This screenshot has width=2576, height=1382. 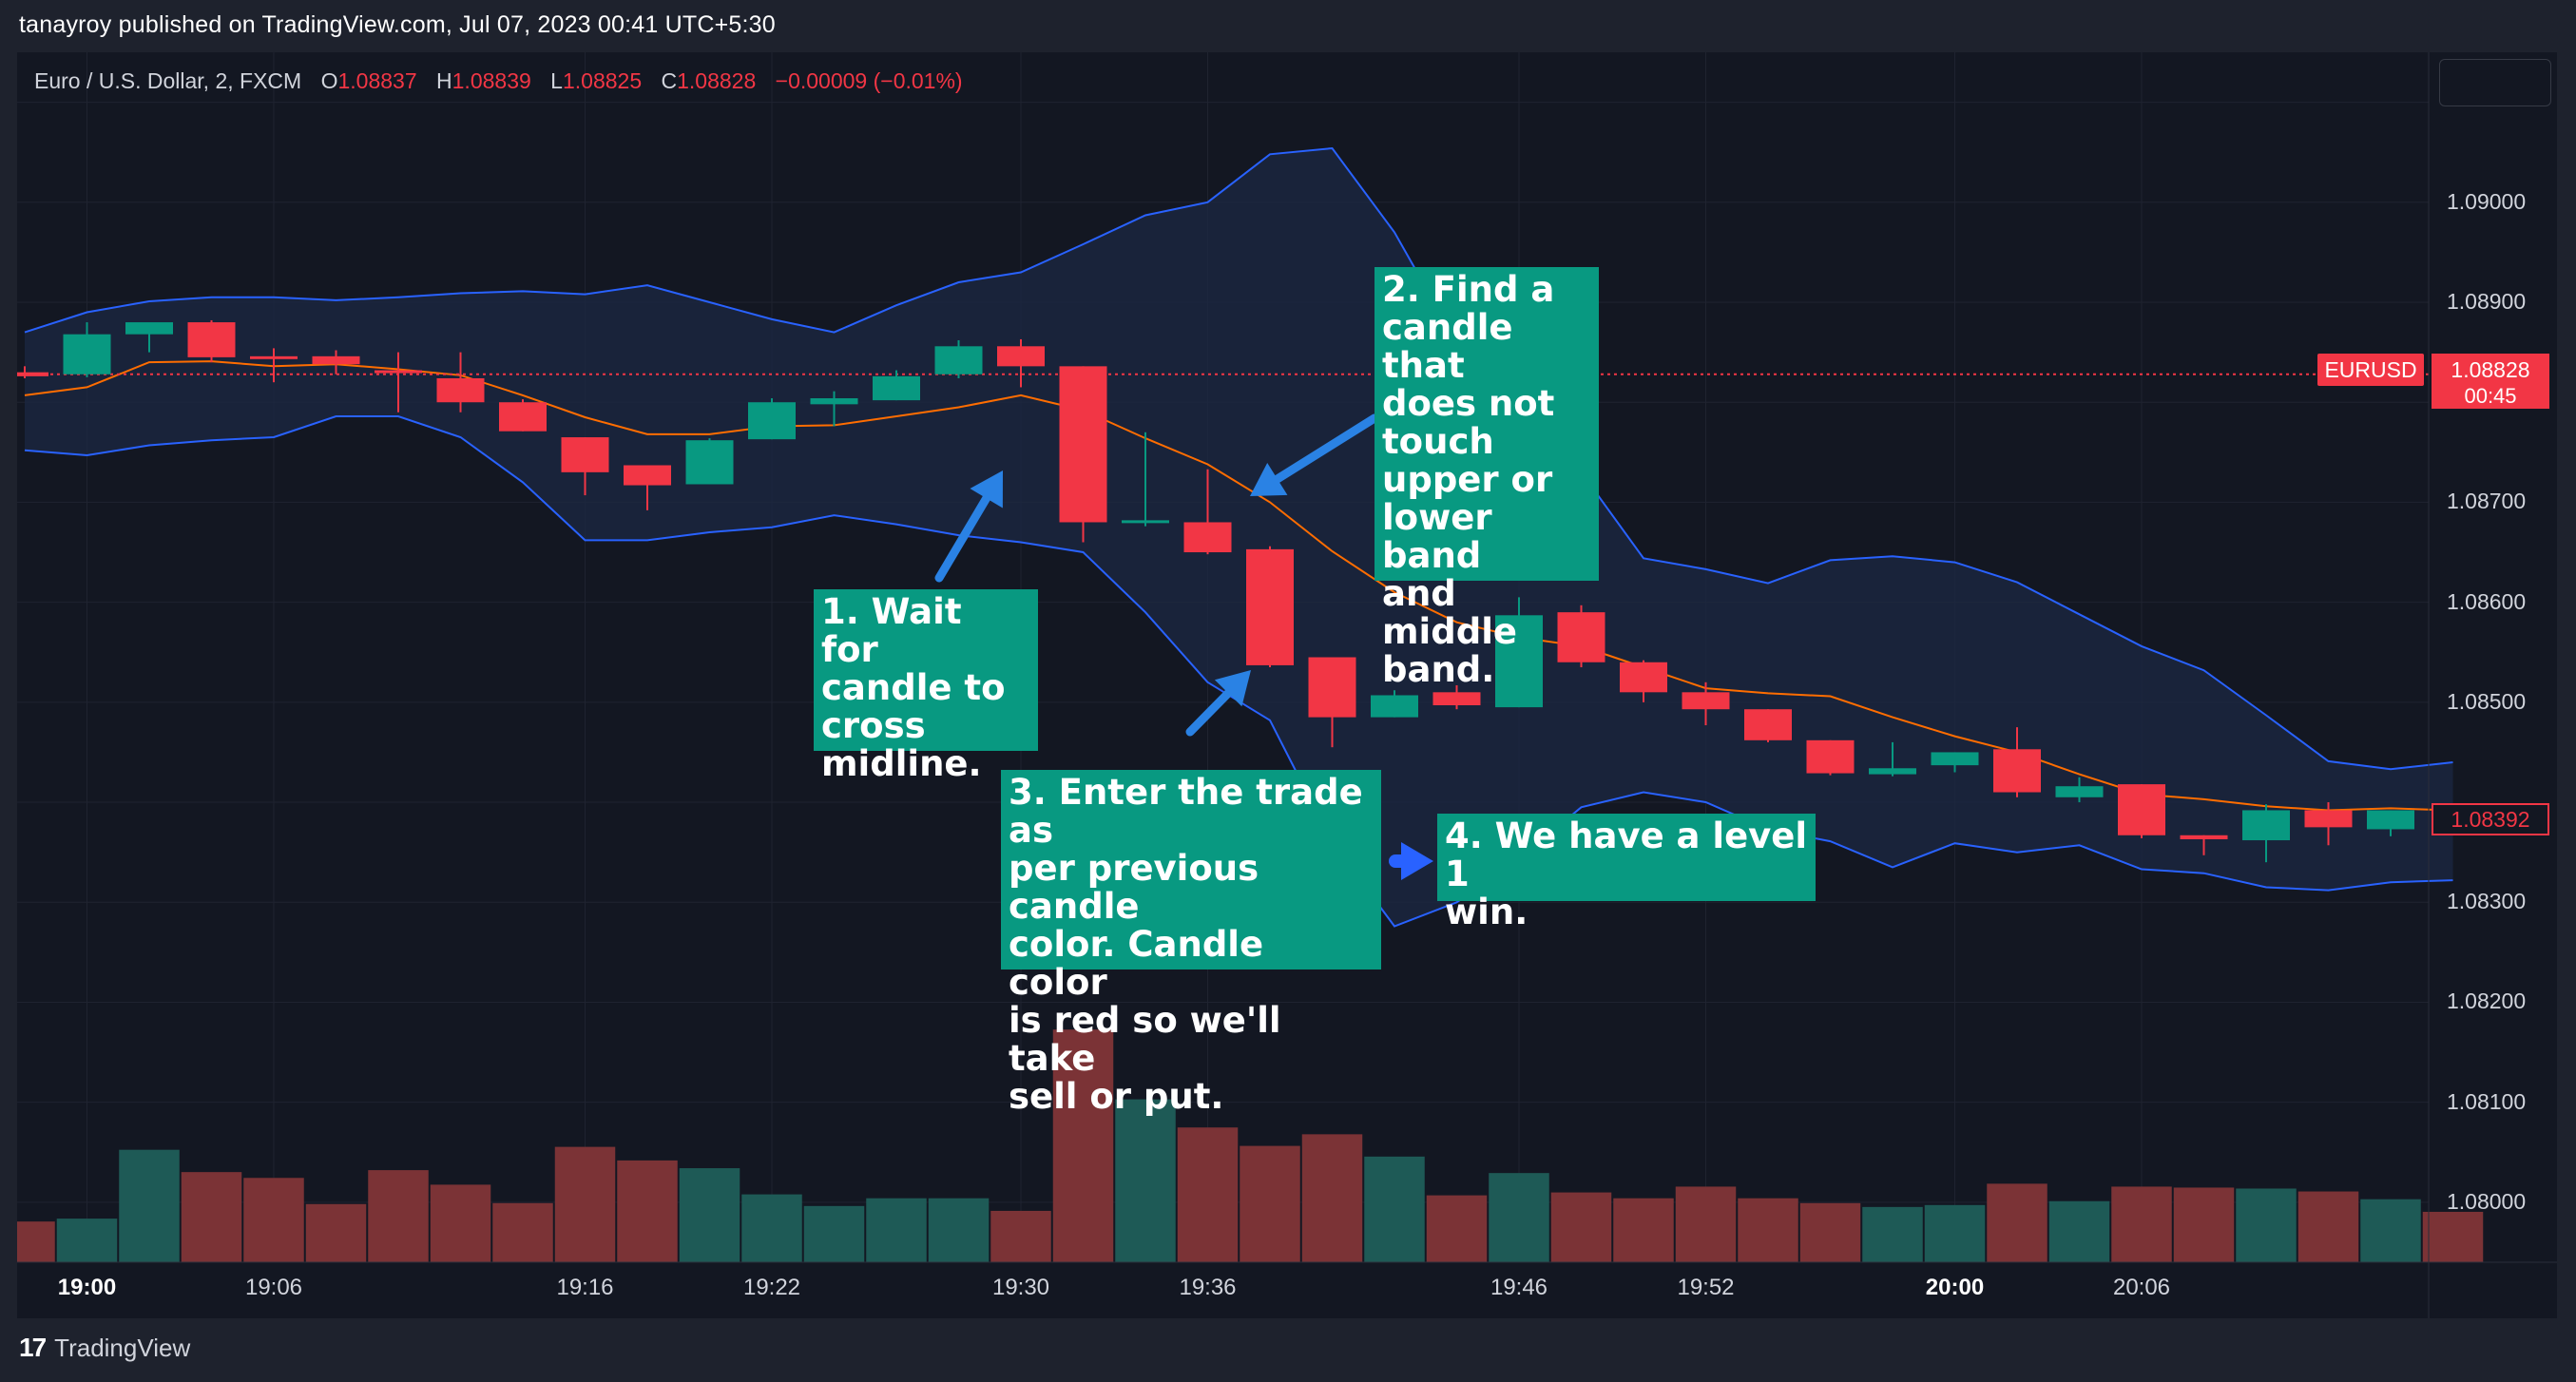 What do you see at coordinates (2487, 302) in the screenshot?
I see `price-axis-label: 1.08900` at bounding box center [2487, 302].